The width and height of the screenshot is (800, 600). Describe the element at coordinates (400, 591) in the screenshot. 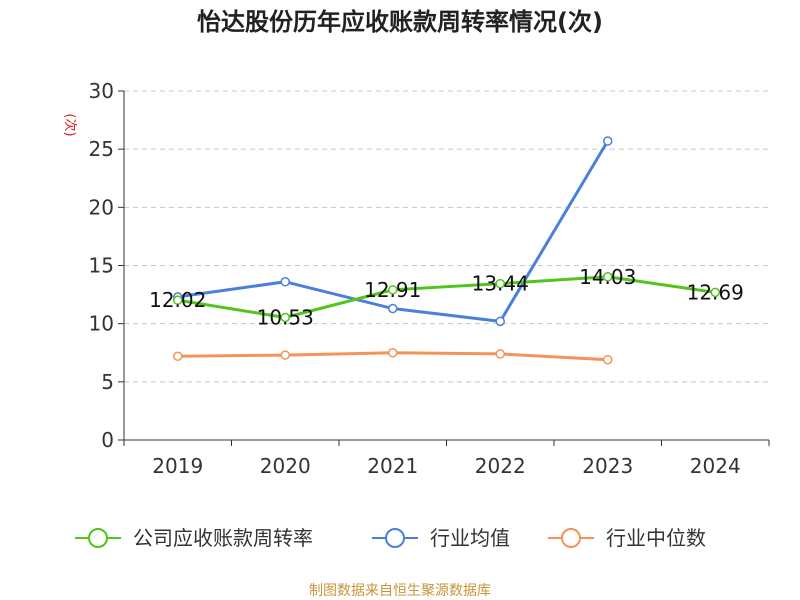

I see `source-note: 制图数据来自恒生聚源数据库` at that location.